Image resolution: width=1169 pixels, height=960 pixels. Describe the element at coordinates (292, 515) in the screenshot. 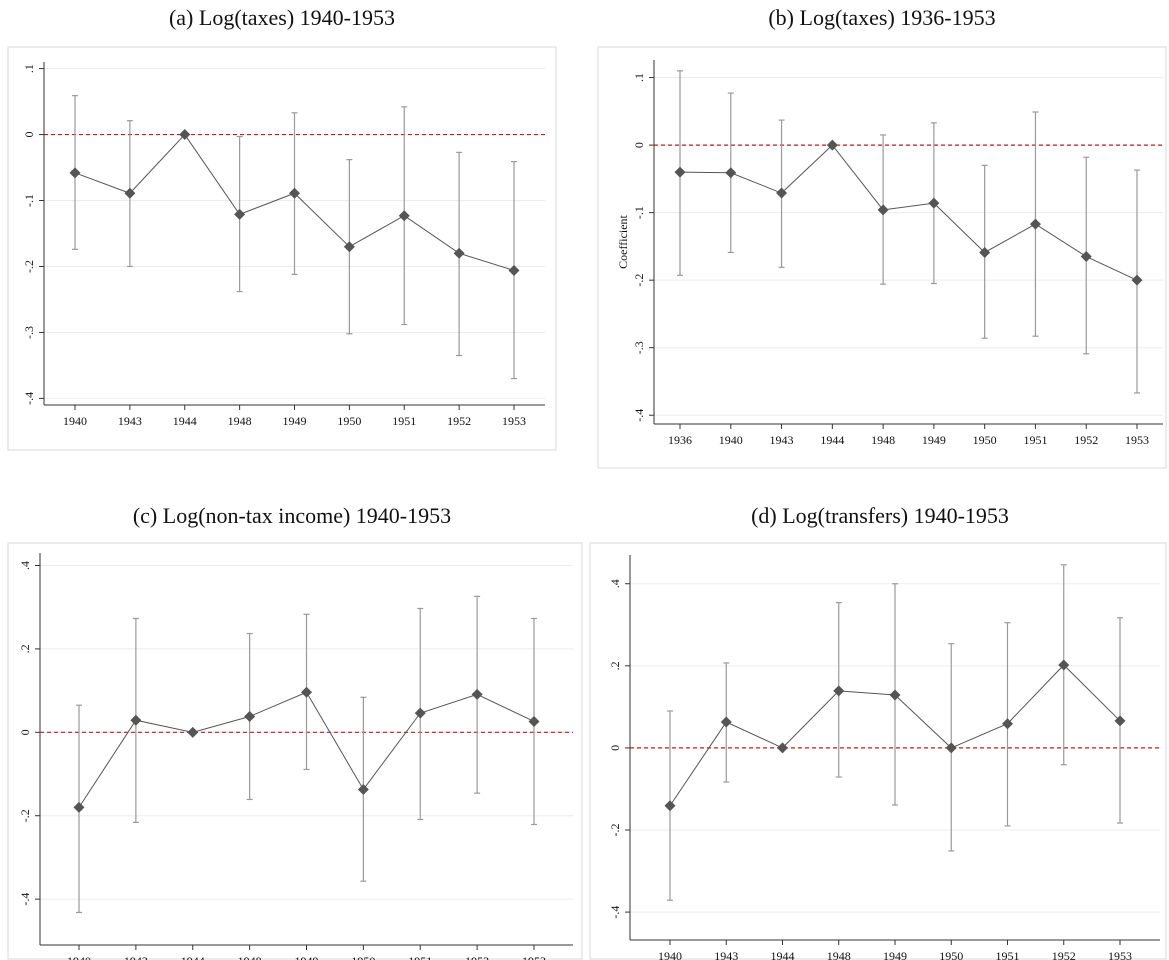

I see `panel-title: (c) Log(non-tax income) 1940-1953` at that location.